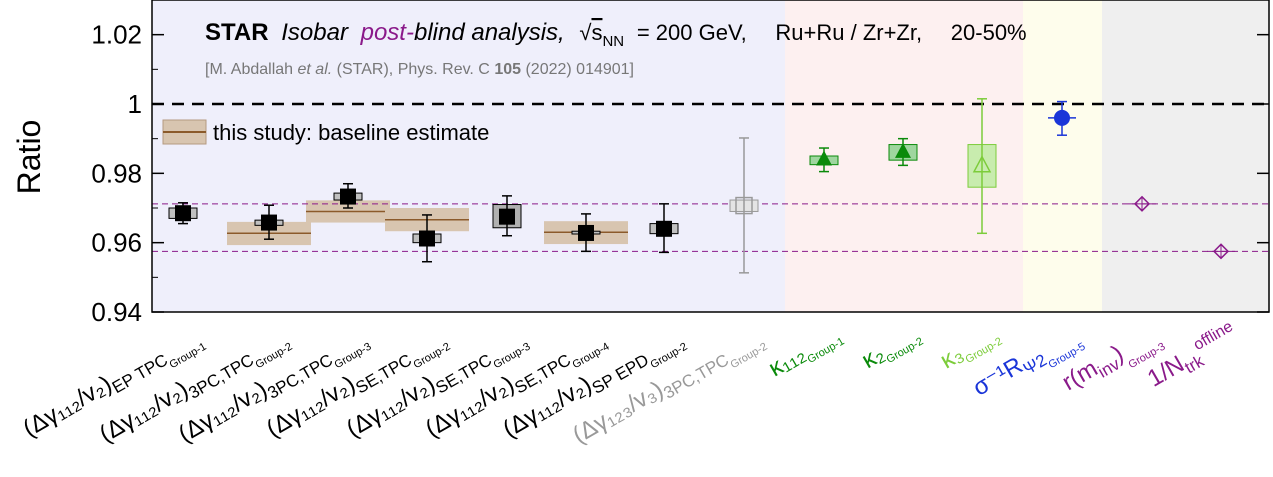  I want to click on label-sup: offline, so click(1213, 336).